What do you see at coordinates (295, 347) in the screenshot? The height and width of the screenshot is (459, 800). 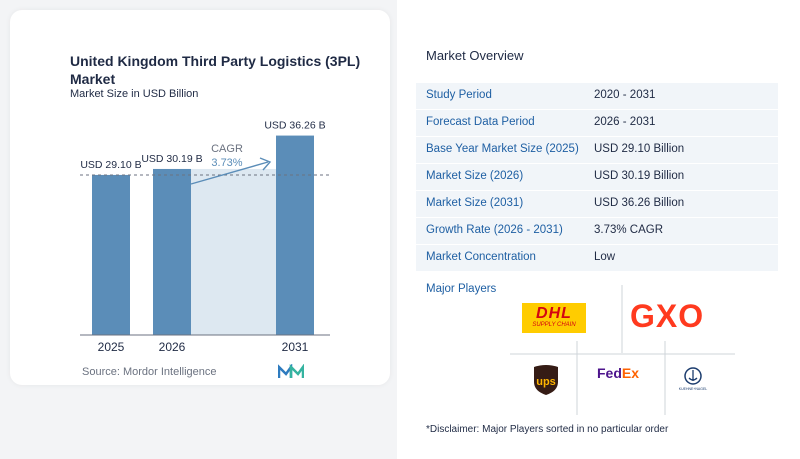 I see `x-tick-label: 2031` at bounding box center [295, 347].